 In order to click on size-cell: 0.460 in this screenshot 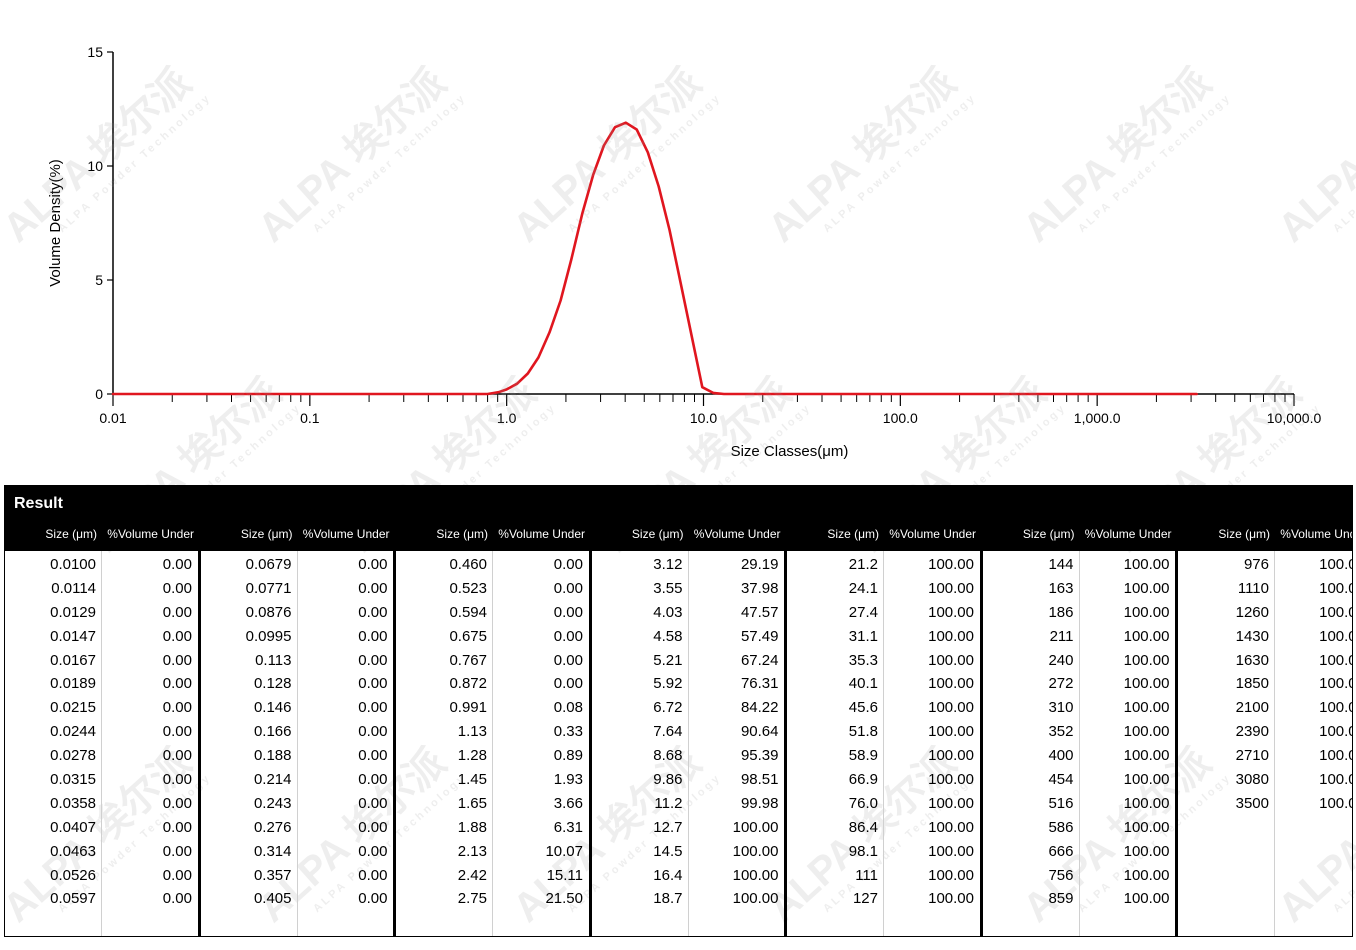, I will do `click(468, 564)`.